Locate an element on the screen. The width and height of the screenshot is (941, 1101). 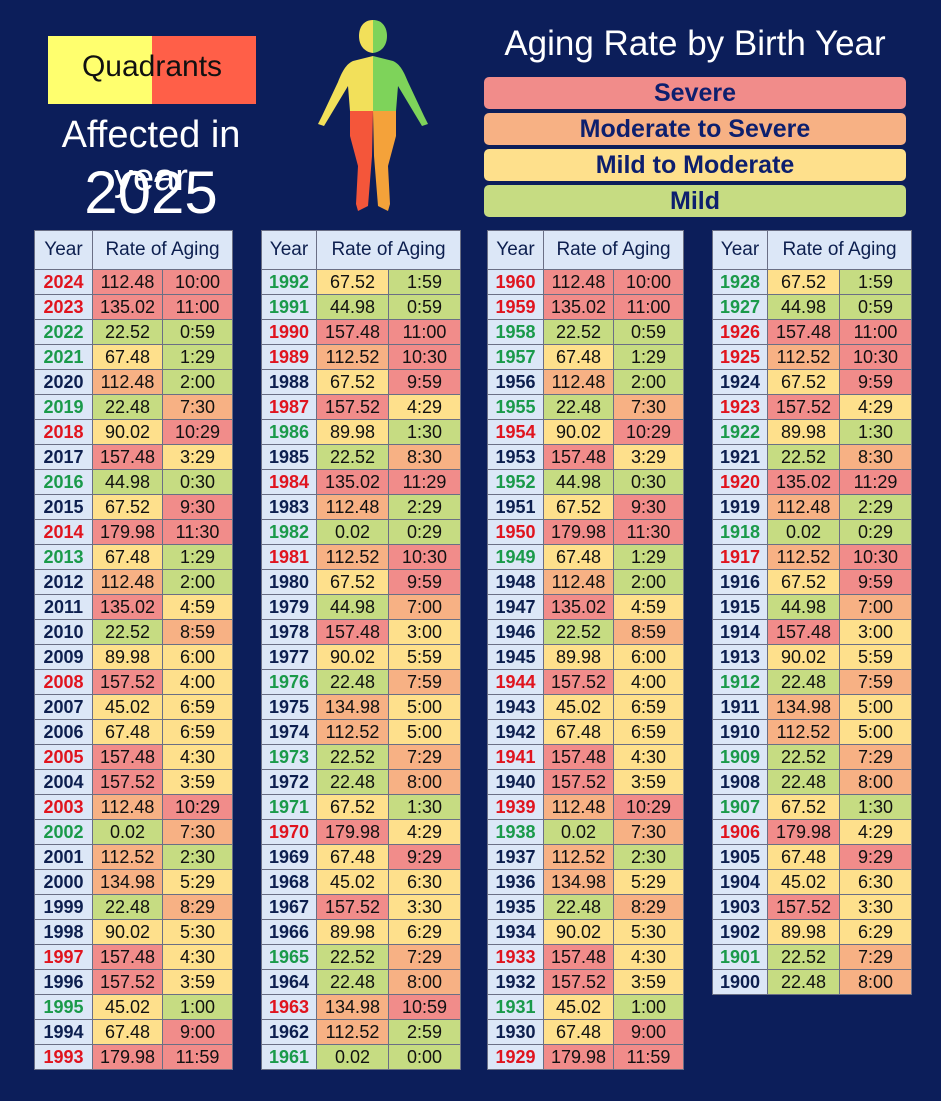
time-value-cell: 6:59 is located at coordinates (648, 707).